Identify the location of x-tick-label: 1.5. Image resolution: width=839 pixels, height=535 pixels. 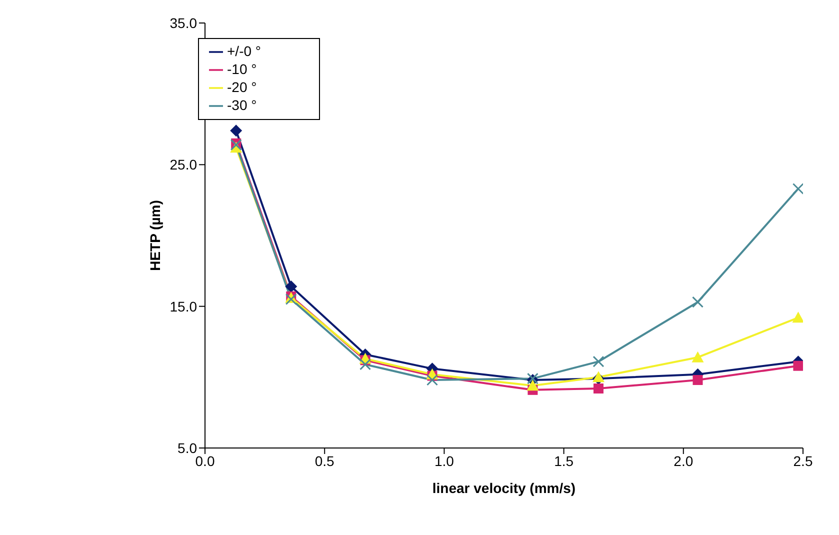
(564, 460).